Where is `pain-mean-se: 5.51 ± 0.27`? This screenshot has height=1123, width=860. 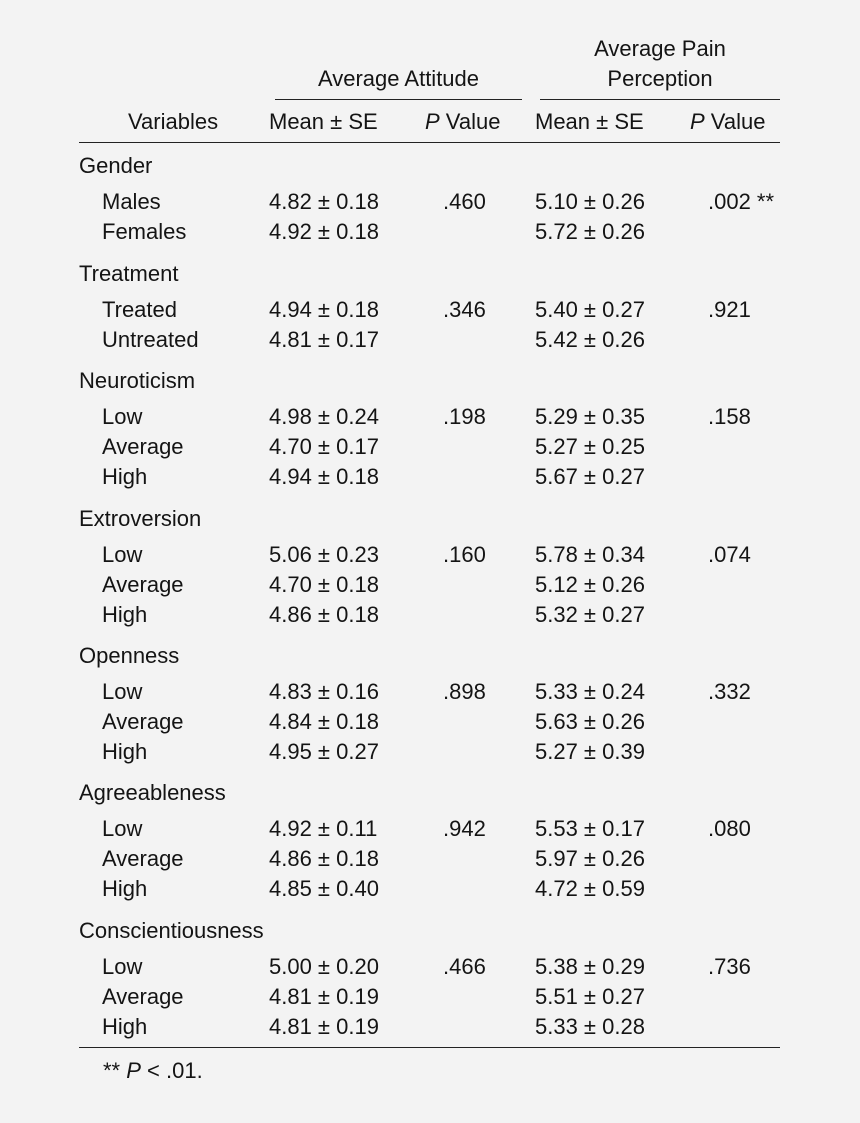 pain-mean-se: 5.51 ± 0.27 is located at coordinates (590, 996).